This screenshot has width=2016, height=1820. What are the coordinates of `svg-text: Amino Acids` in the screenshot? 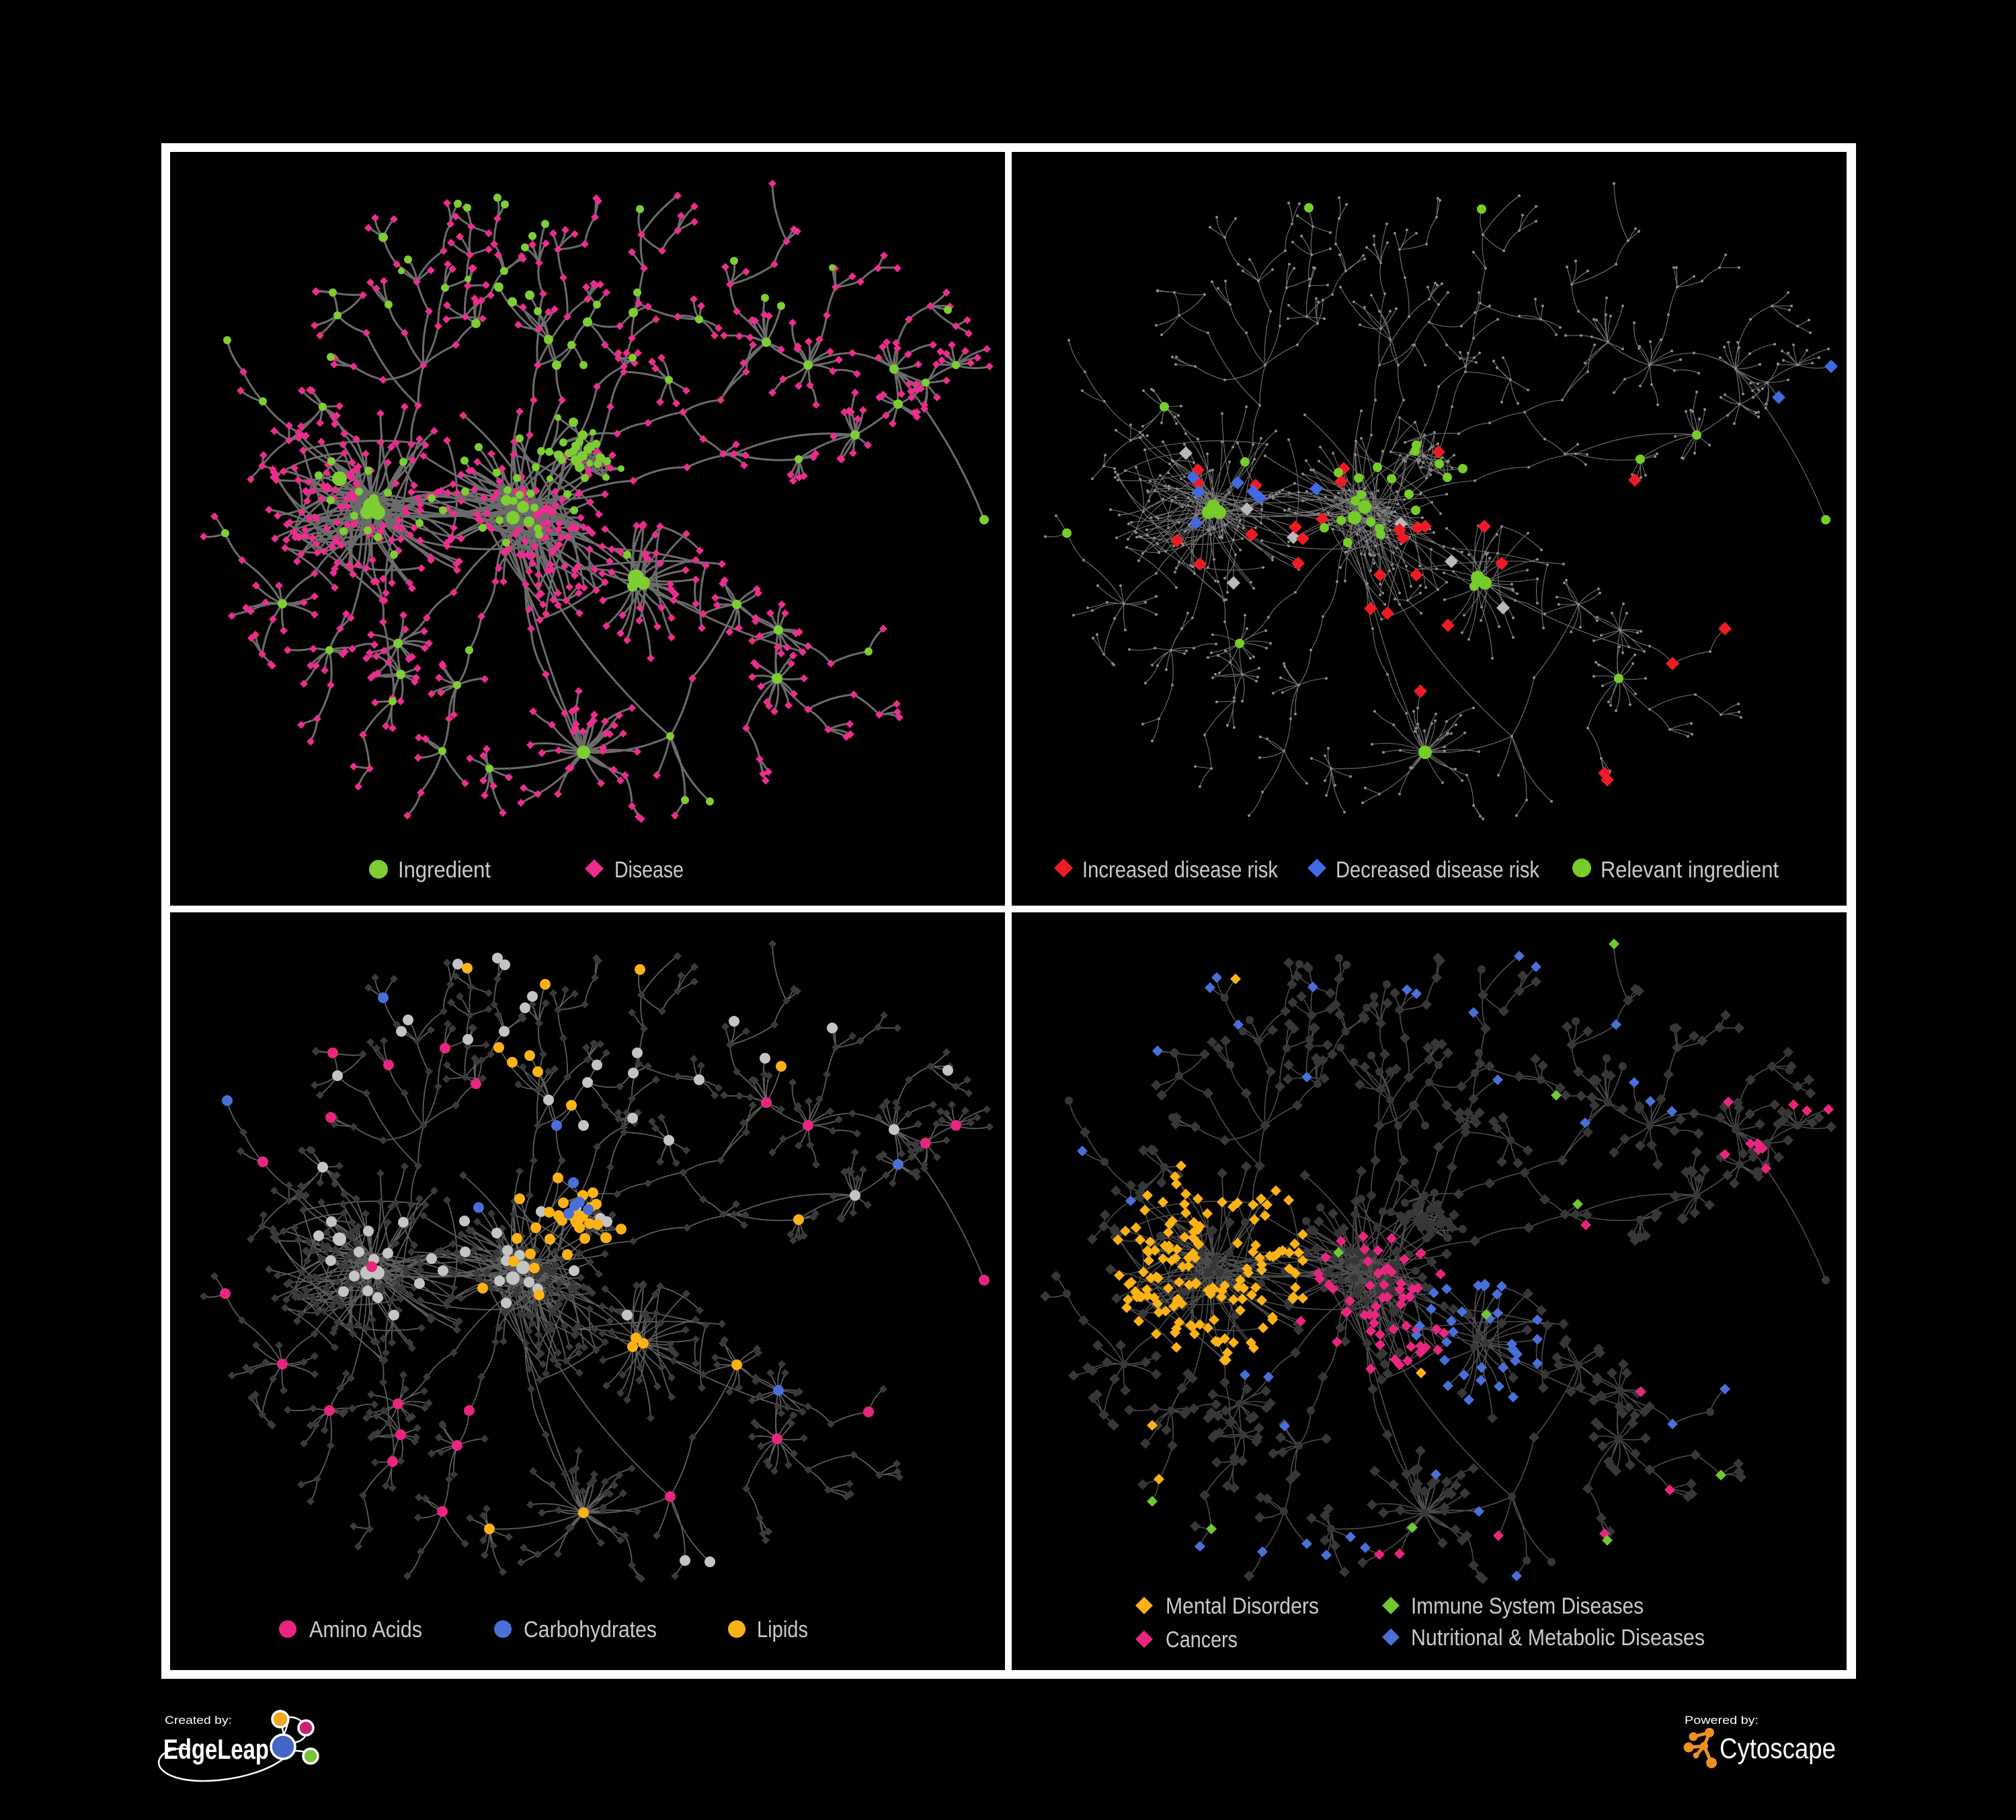 It's located at (365, 1630).